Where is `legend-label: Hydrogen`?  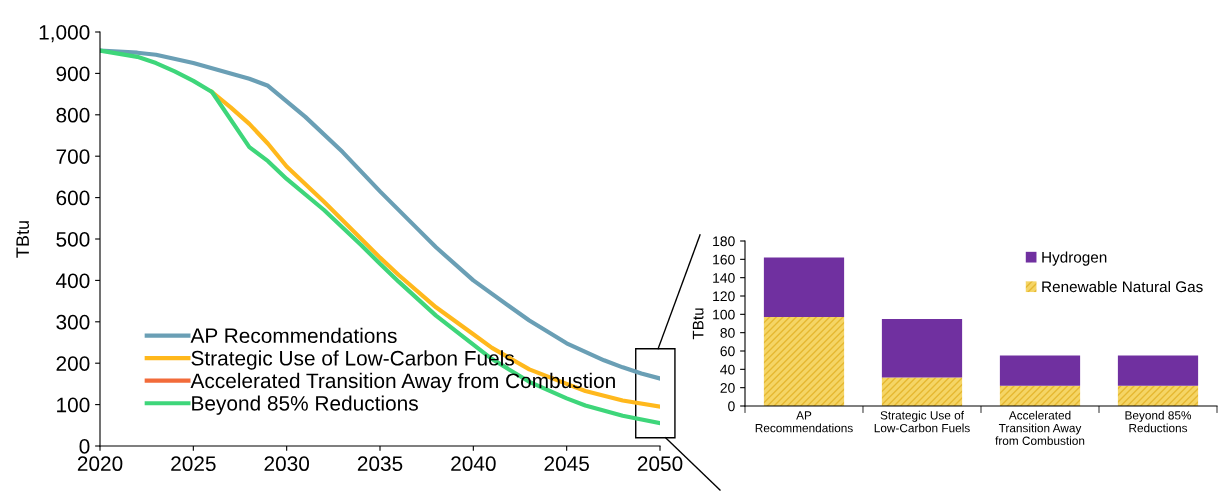 legend-label: Hydrogen is located at coordinates (1074, 258).